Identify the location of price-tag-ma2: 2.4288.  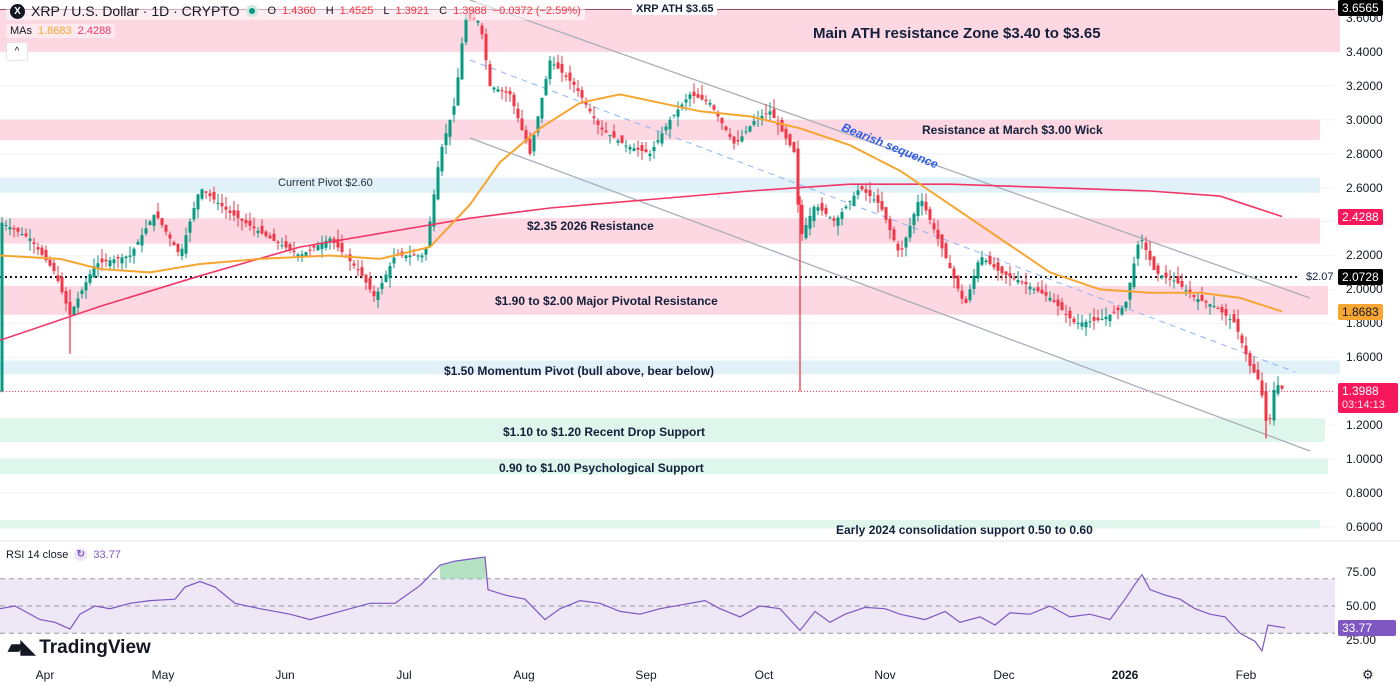
(1360, 216).